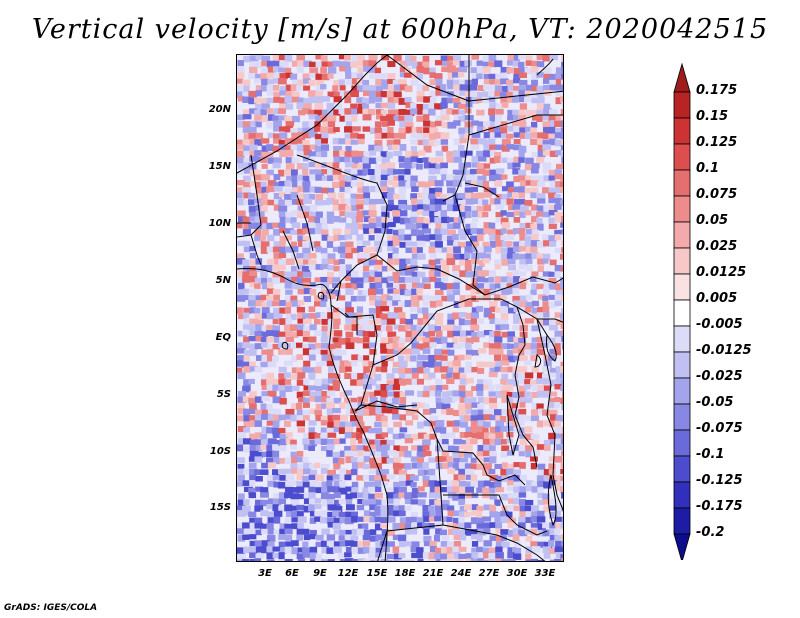 The image size is (800, 618). I want to click on colorbar-level-label: 0.005, so click(717, 298).